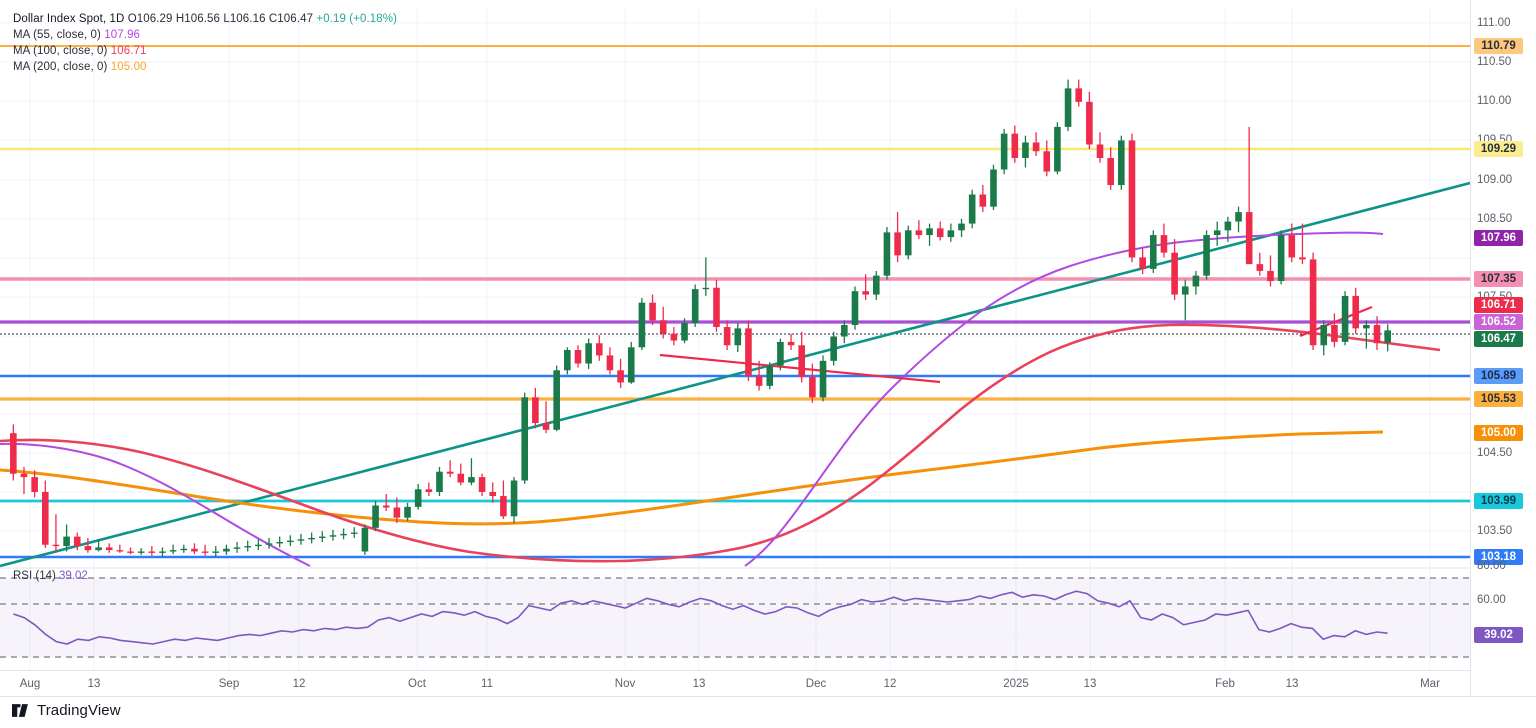  What do you see at coordinates (1498, 399) in the screenshot?
I see `price-axis-pill: 105.53` at bounding box center [1498, 399].